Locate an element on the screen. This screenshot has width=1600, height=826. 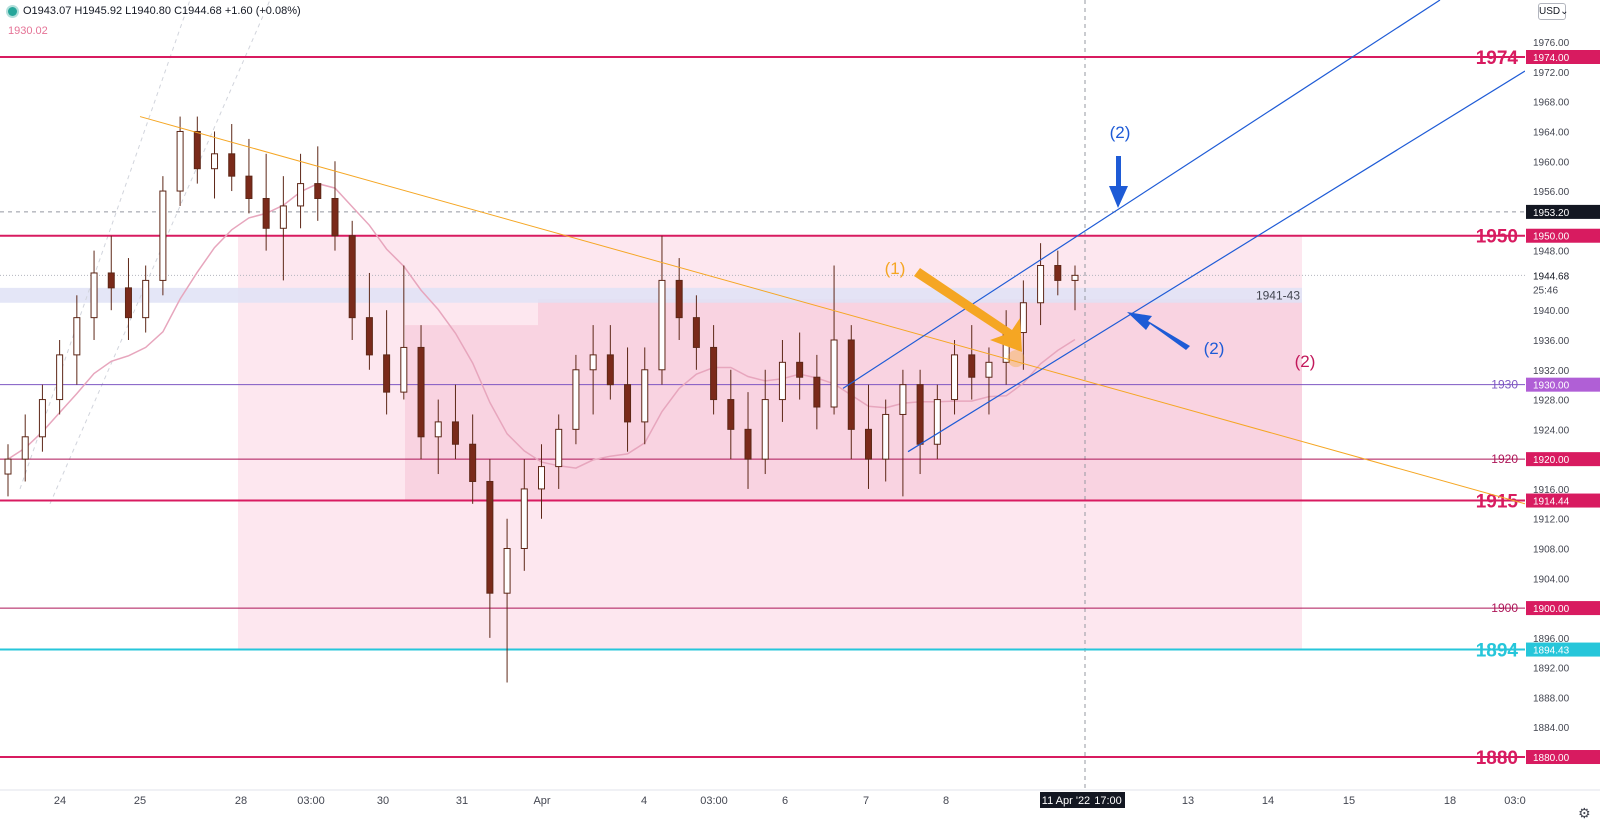
price-tag-1974: 1974.00 is located at coordinates (1551, 58).